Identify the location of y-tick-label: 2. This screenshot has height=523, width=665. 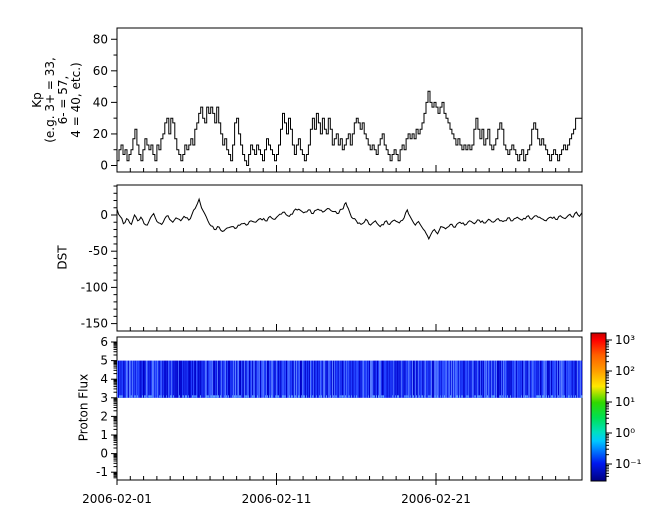
(104, 416).